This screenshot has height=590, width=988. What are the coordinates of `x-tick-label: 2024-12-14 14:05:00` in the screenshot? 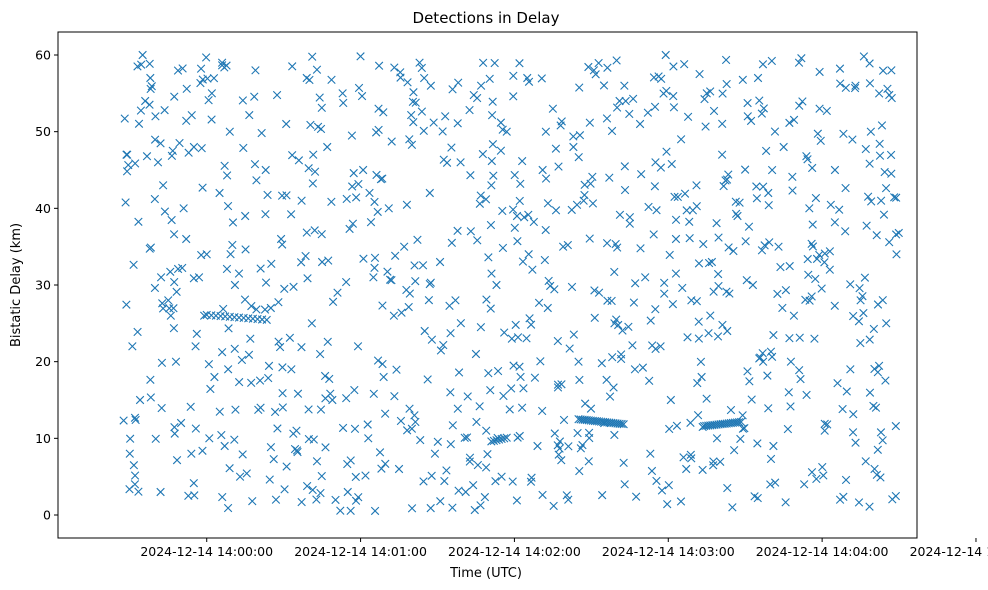 It's located at (949, 551).